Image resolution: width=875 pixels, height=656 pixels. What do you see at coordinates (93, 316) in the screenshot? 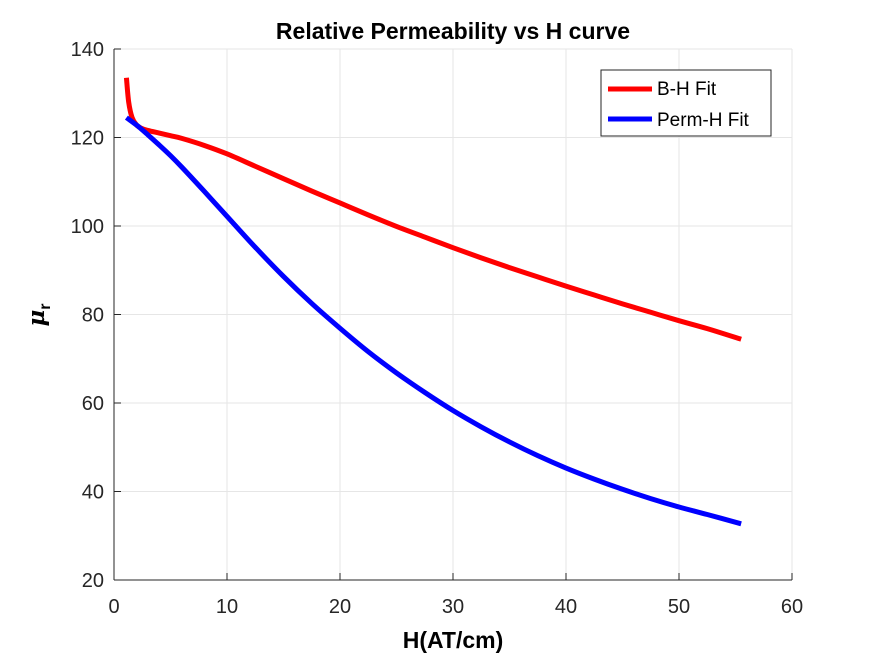
I see `y-tick-label: 80` at bounding box center [93, 316].